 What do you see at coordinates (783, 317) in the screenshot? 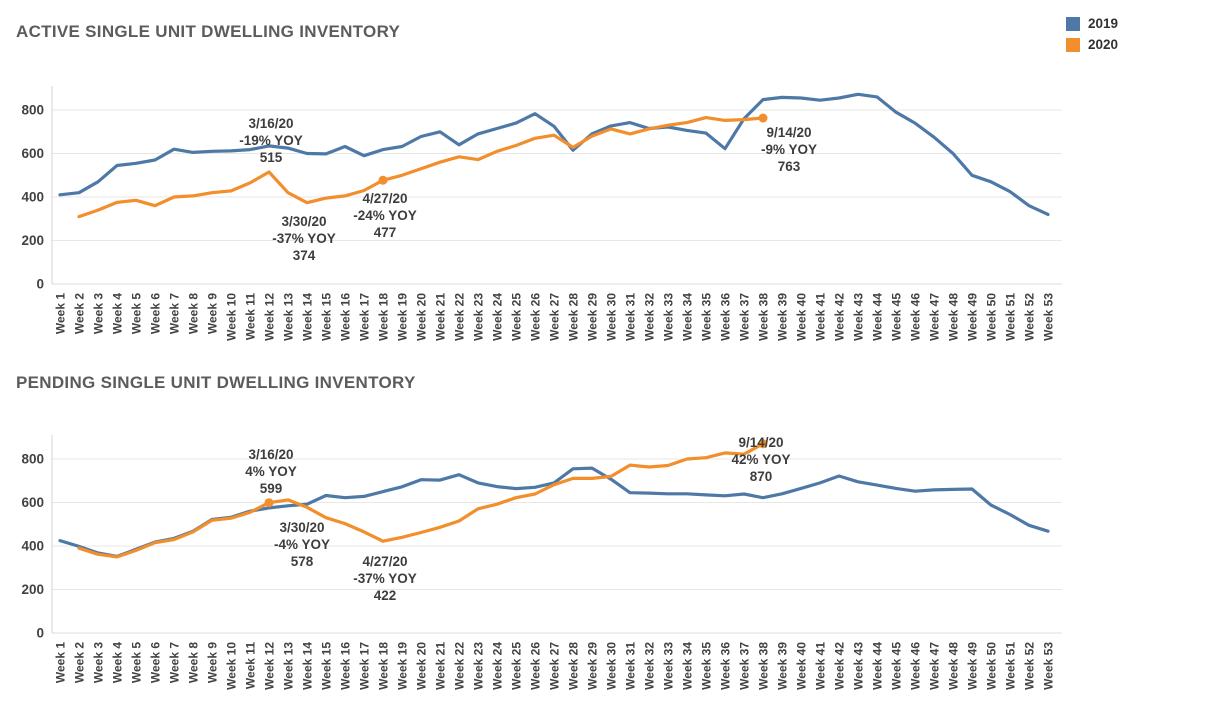
I see `x-tick-label: Week 39` at bounding box center [783, 317].